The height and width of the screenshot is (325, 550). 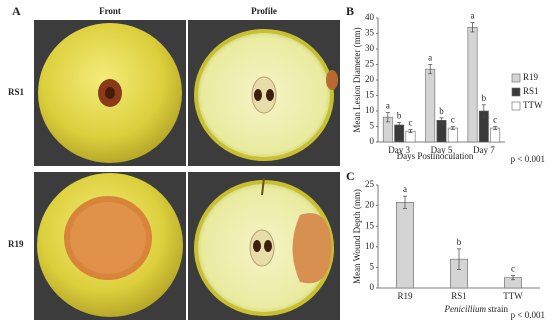 What do you see at coordinates (370, 17) in the screenshot?
I see `y-tick-label: 40` at bounding box center [370, 17].